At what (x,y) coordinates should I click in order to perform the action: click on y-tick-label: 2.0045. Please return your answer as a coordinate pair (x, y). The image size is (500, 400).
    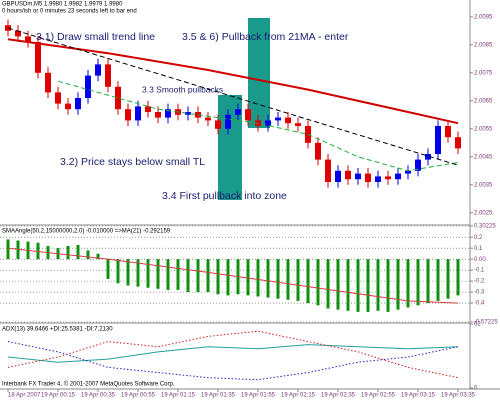
    Looking at the image, I should click on (483, 157).